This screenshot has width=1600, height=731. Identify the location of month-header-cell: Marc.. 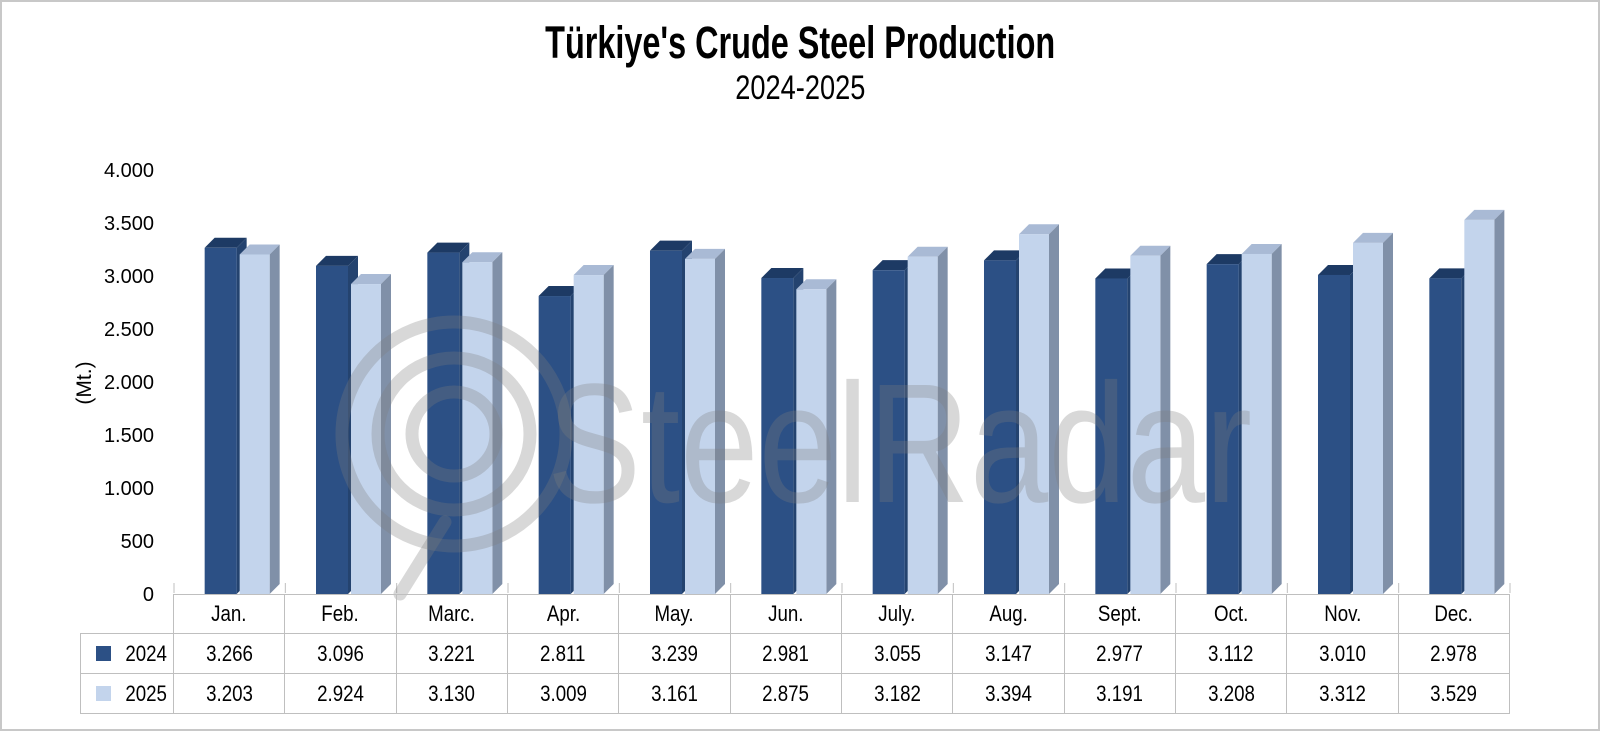
(452, 614).